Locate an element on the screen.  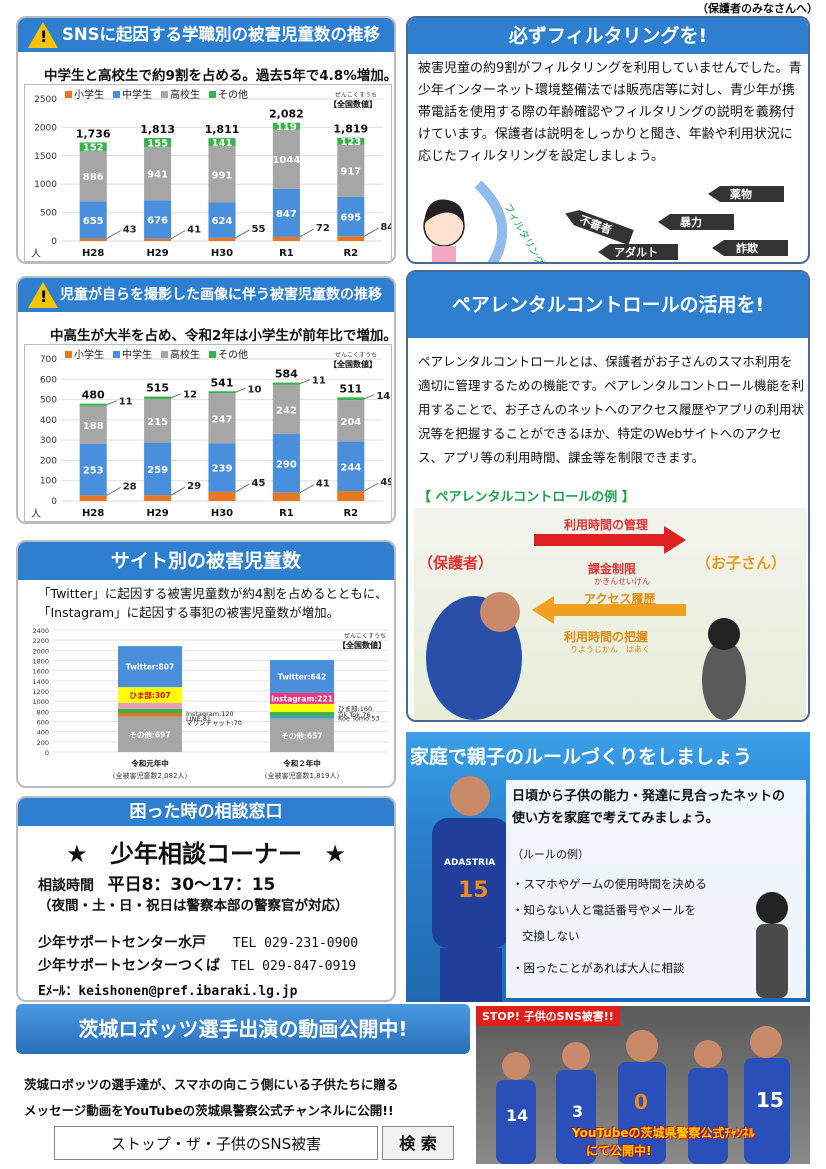
data-label: 123 is located at coordinates (350, 142).